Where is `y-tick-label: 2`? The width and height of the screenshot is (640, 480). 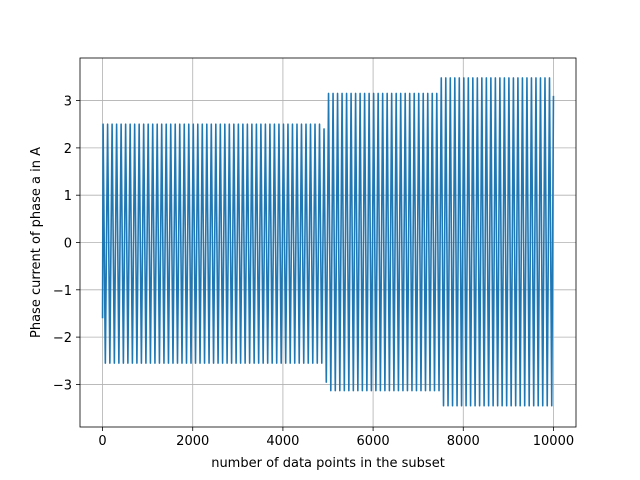
y-tick-label: 2 is located at coordinates (68, 149).